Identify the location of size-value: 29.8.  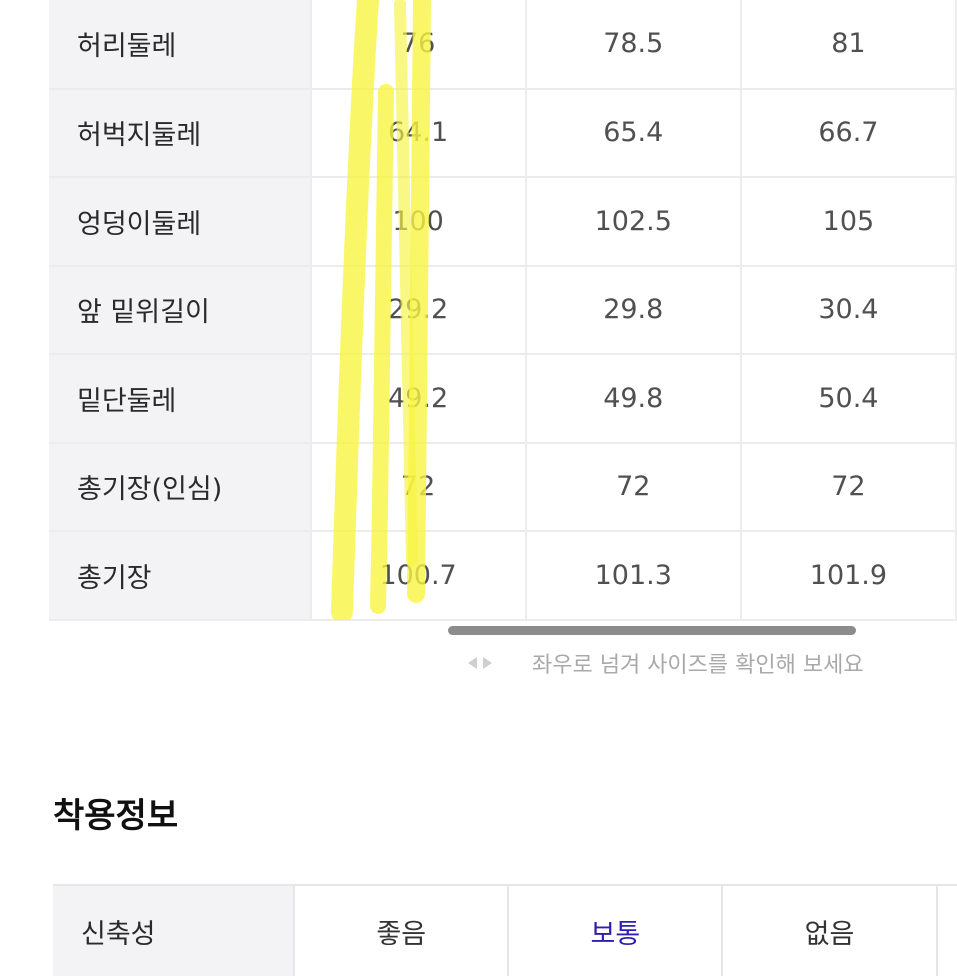
(632, 310).